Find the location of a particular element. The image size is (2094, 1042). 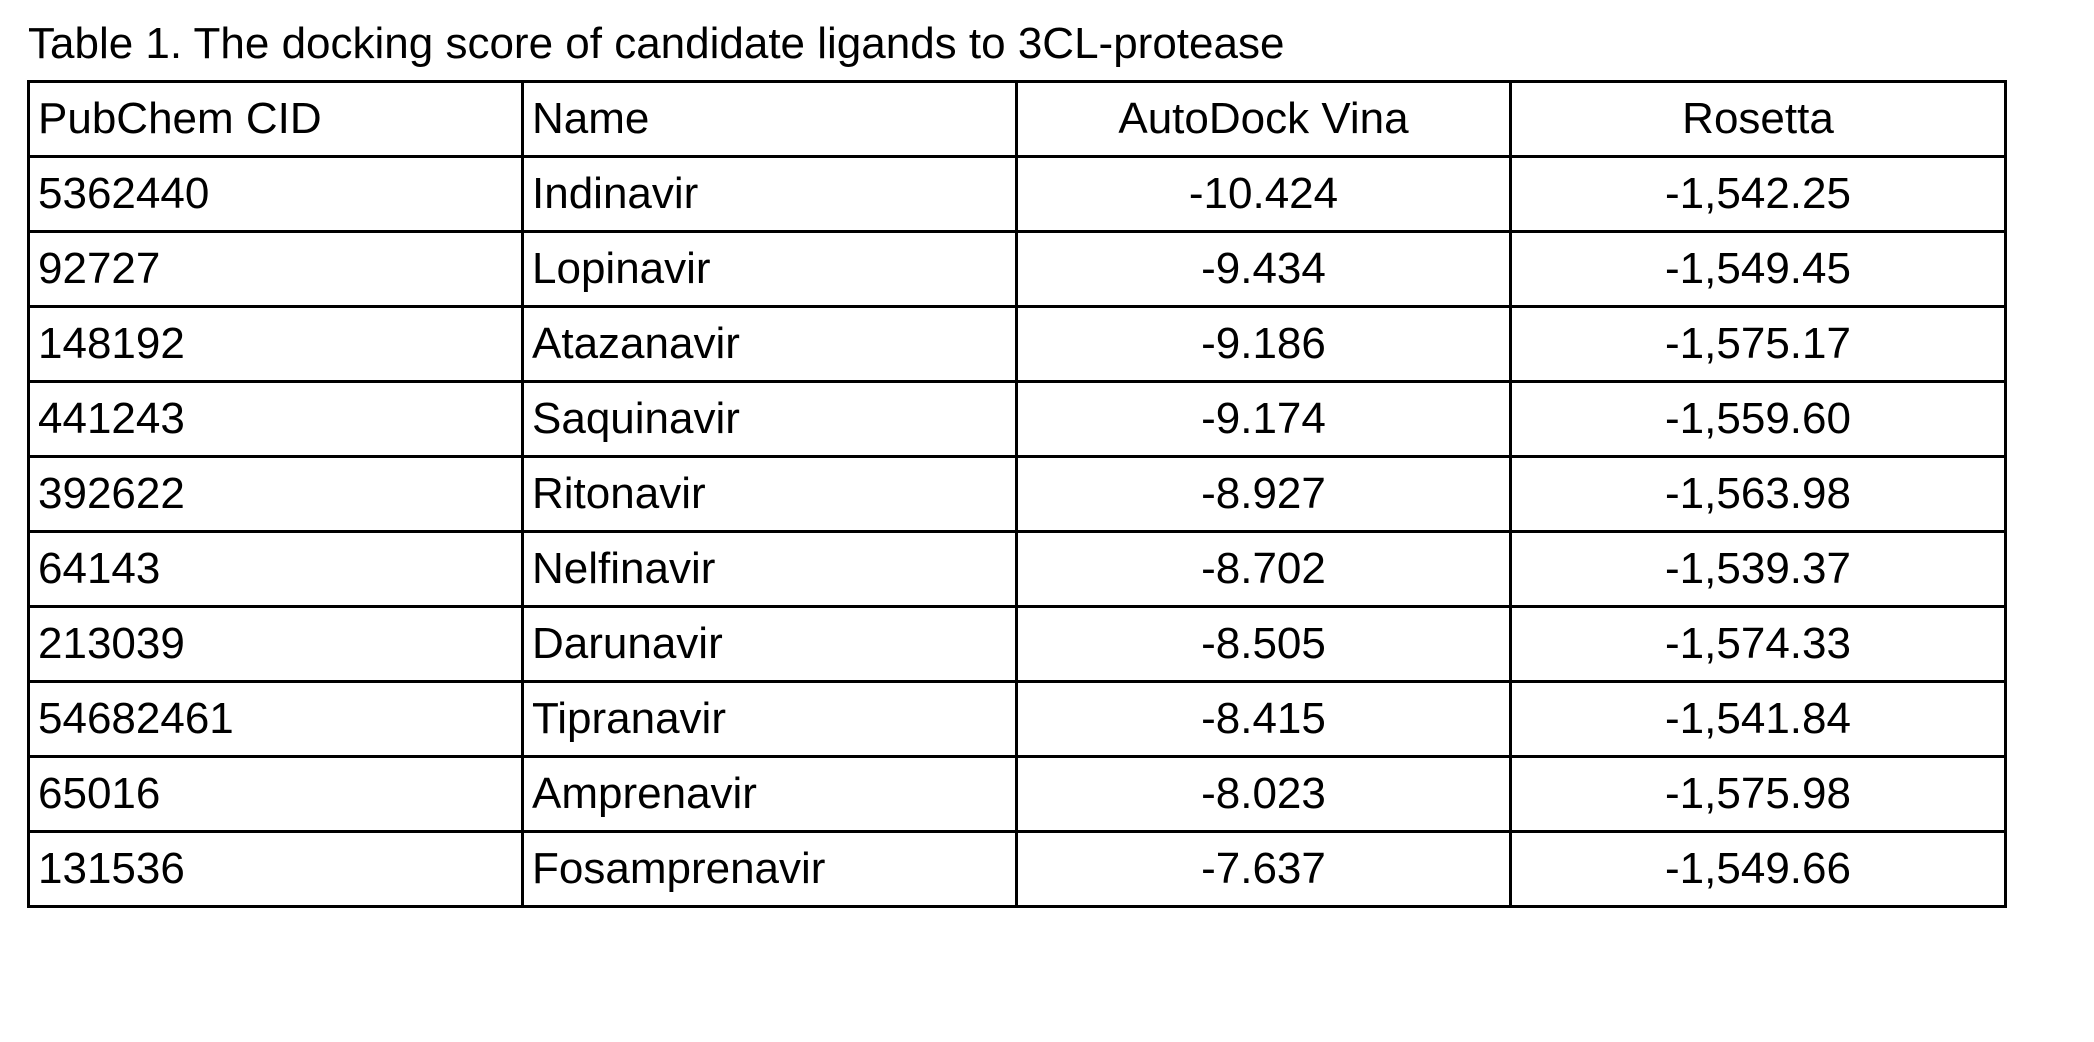

cell-name: Lopinavir is located at coordinates (769, 269).